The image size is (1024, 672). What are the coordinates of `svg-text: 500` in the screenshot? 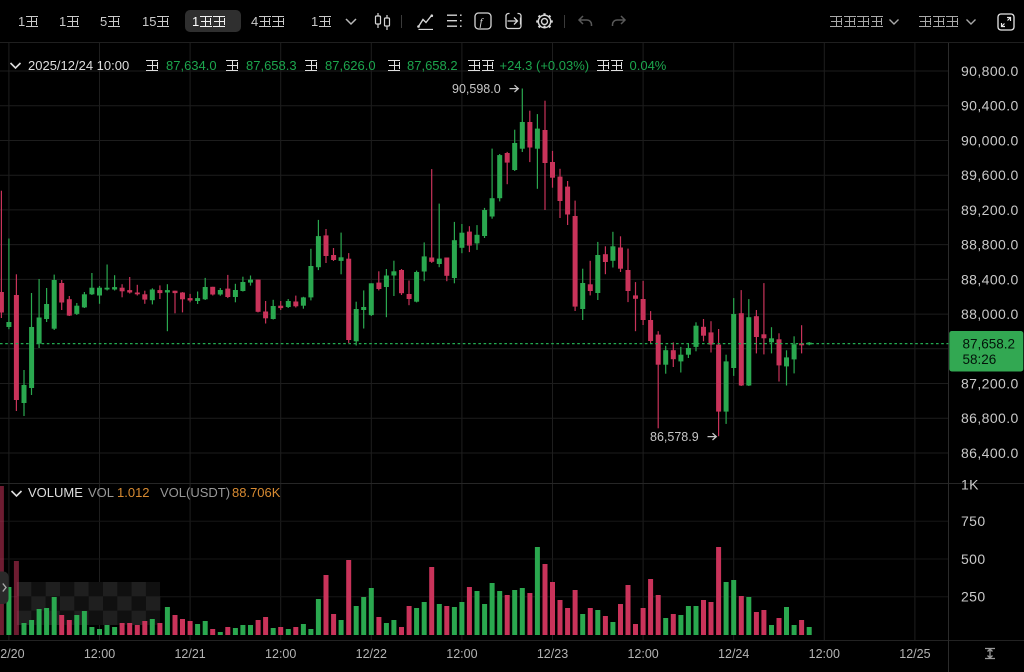 It's located at (973, 559).